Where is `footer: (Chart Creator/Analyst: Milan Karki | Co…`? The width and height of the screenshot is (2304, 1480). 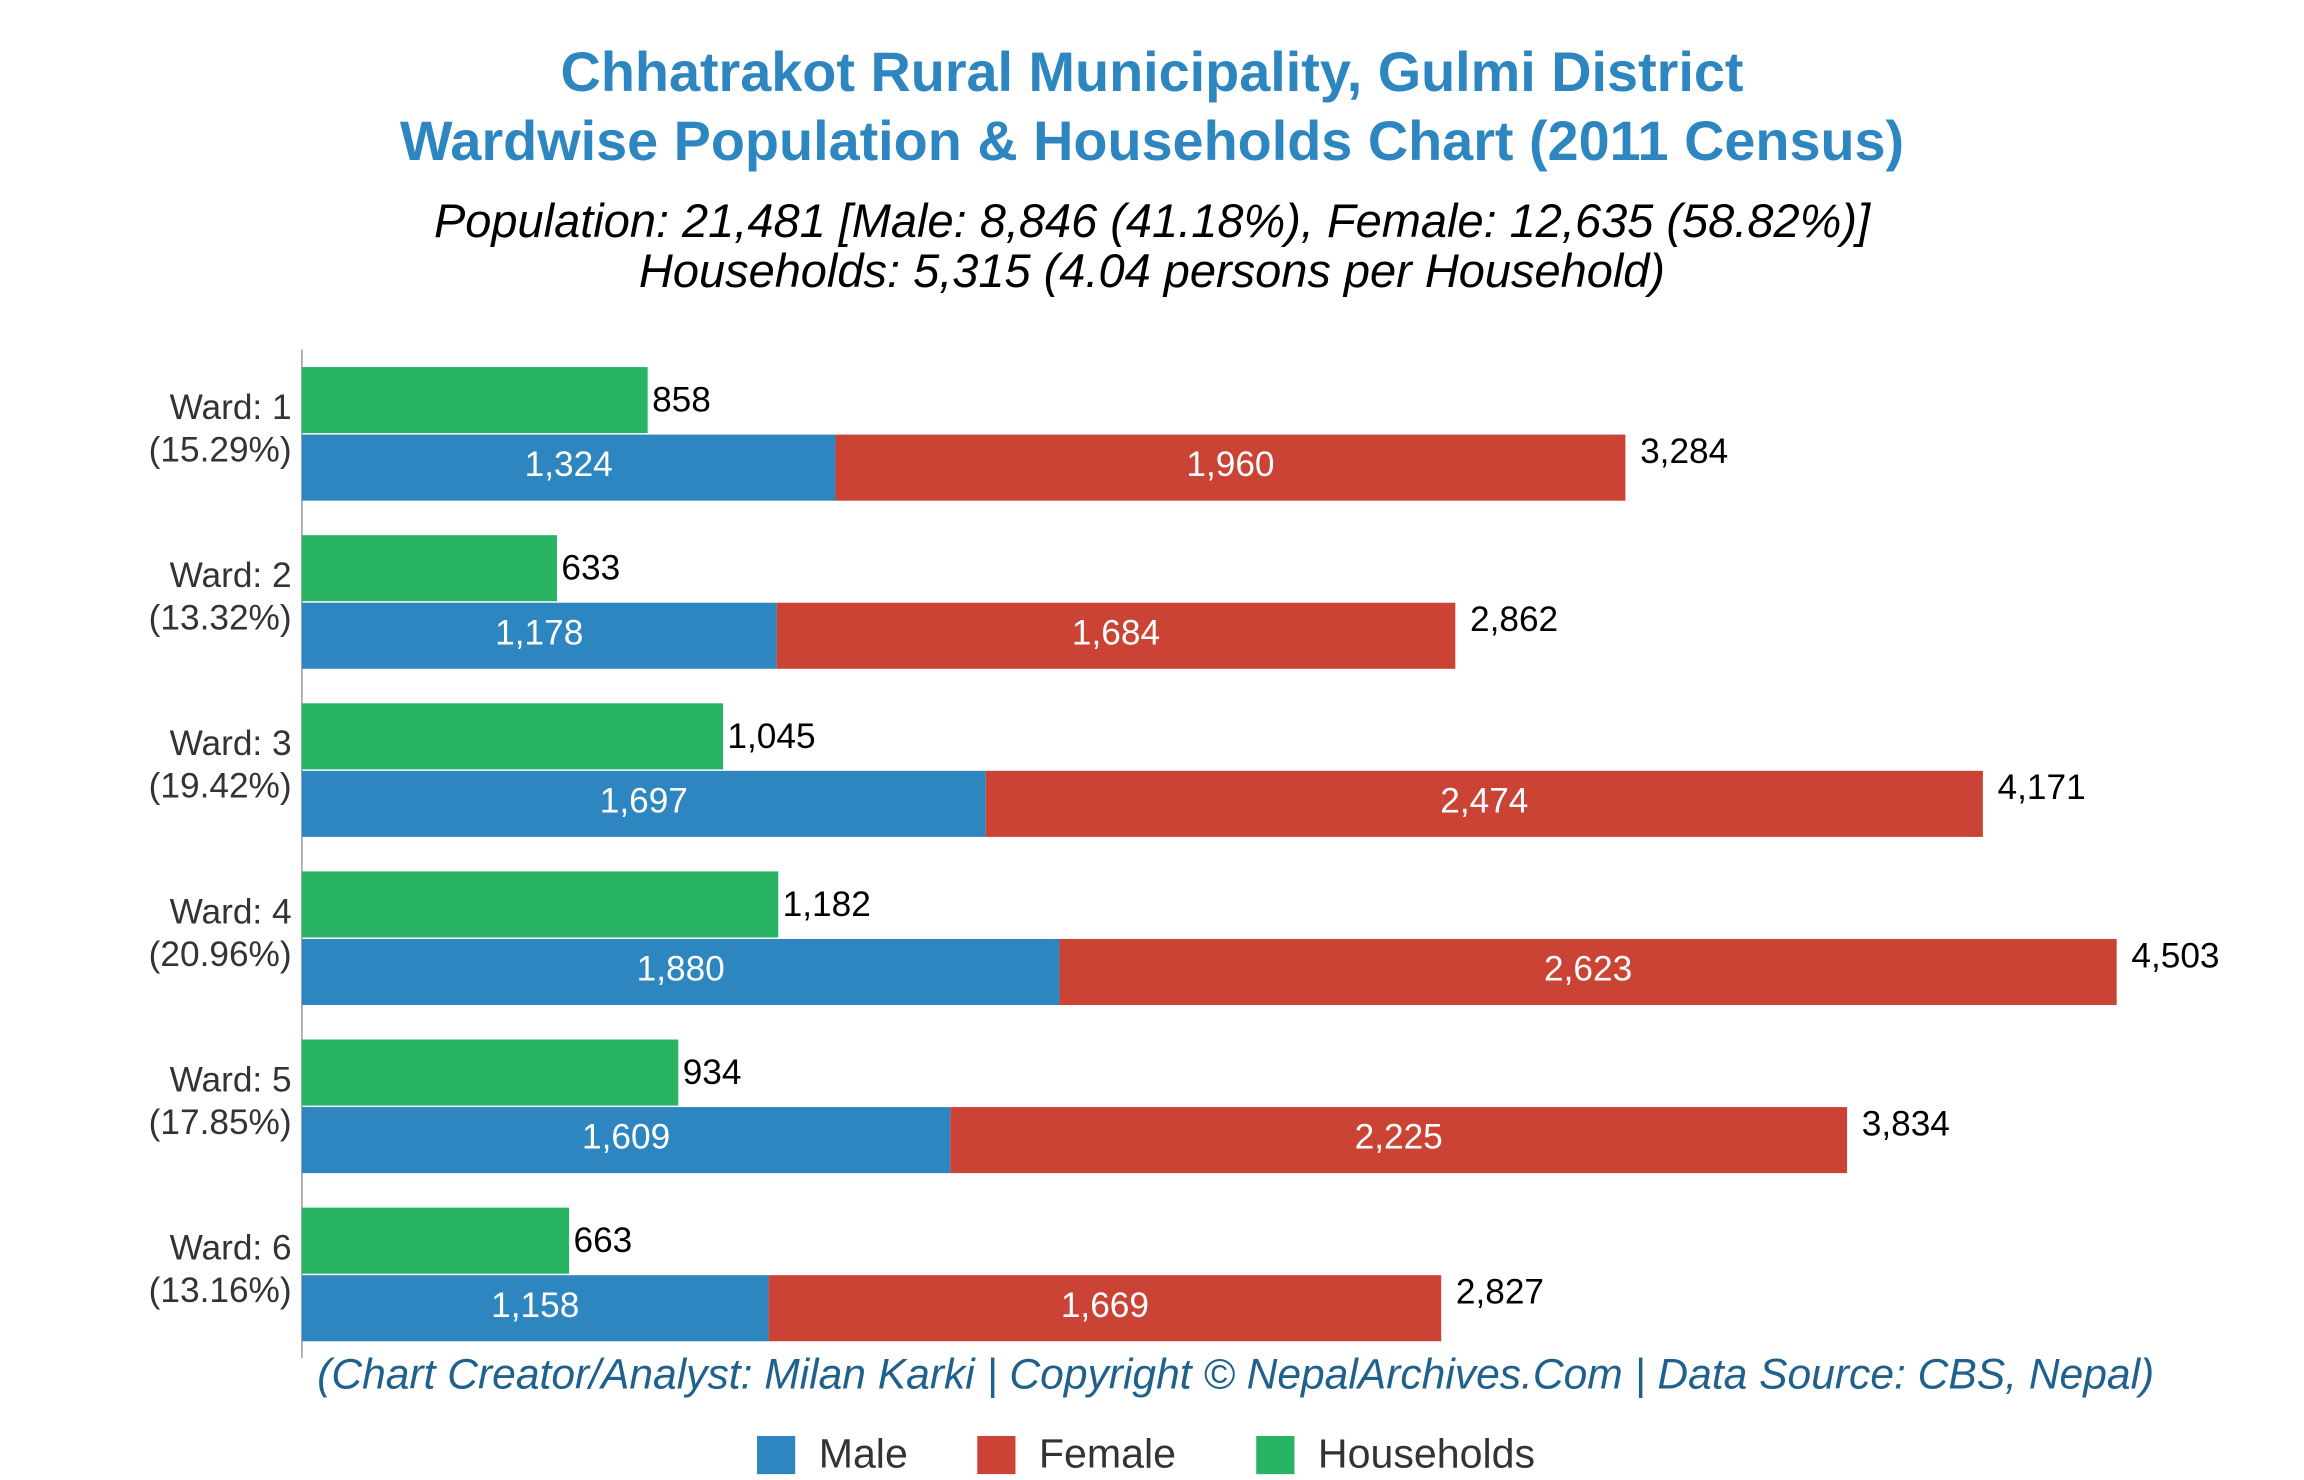 footer: (Chart Creator/Analyst: Milan Karki | Co… is located at coordinates (1235, 1374).